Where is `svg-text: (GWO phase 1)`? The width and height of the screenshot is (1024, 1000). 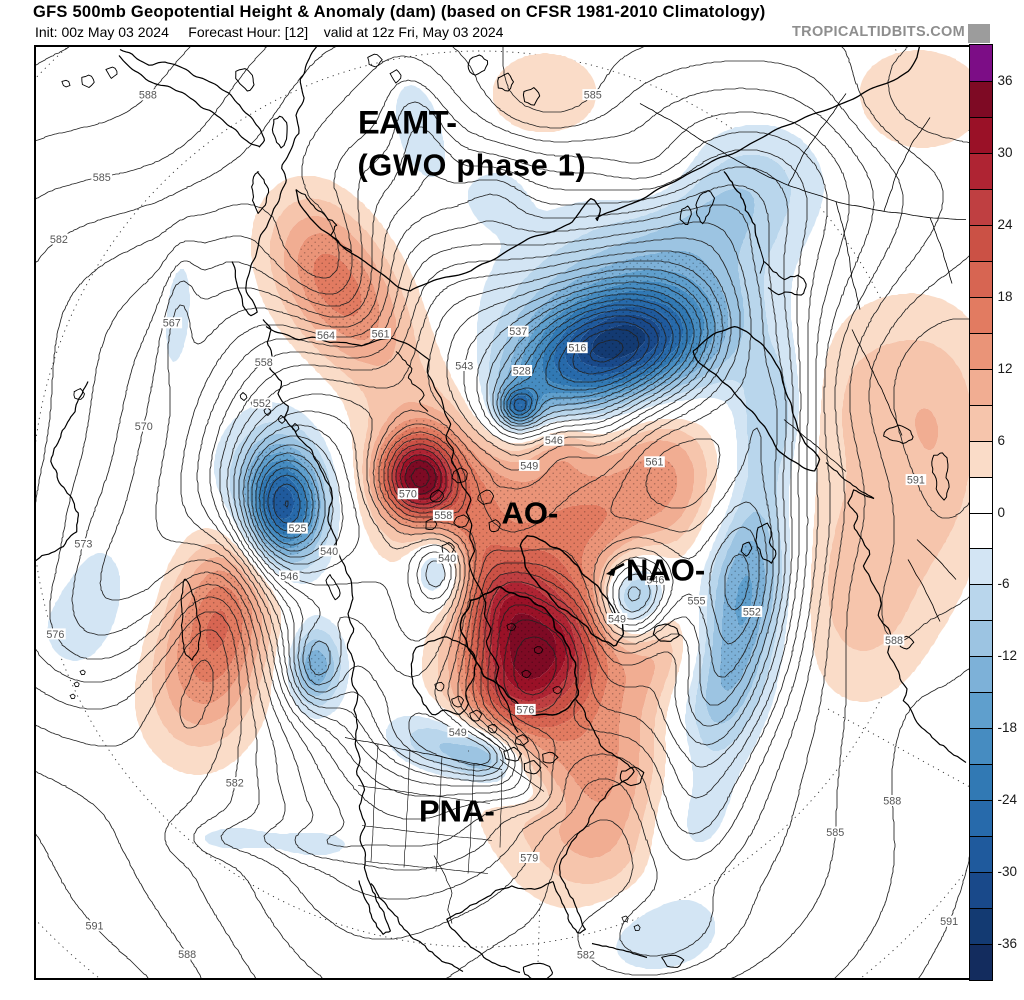
svg-text: (GWO phase 1) is located at coordinates (471, 166).